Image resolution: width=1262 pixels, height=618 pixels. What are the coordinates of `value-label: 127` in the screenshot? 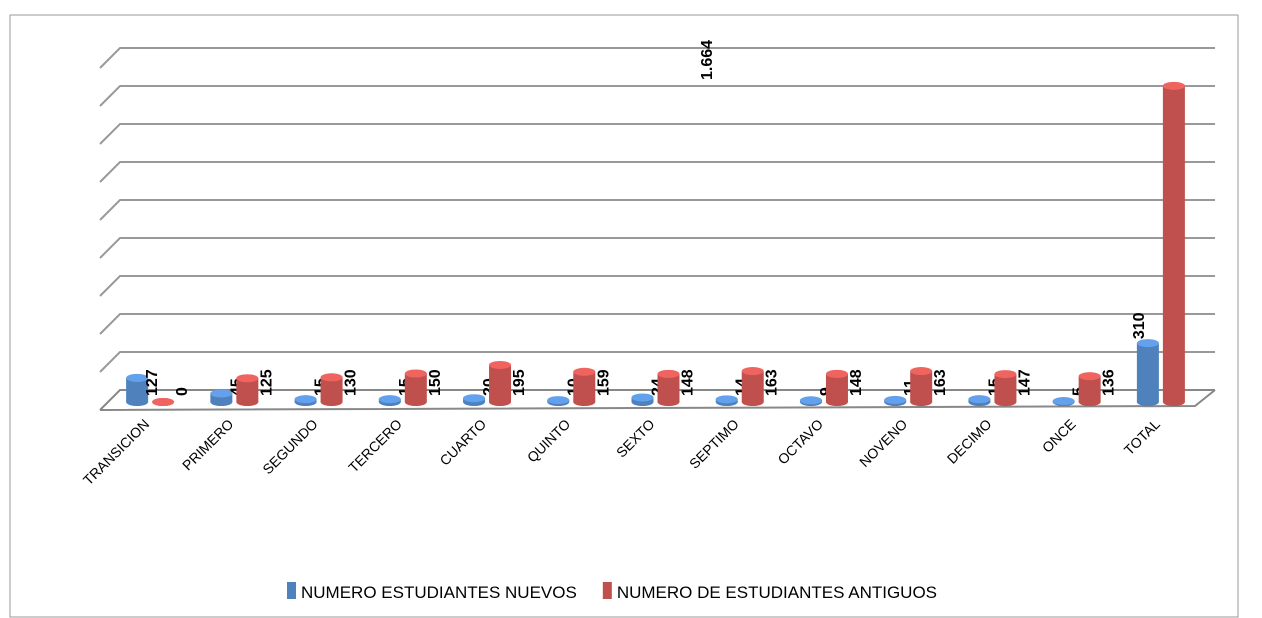 It's located at (152, 382).